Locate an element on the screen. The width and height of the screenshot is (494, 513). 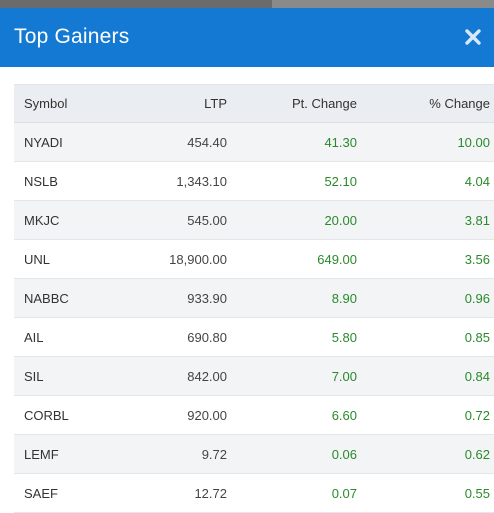
table-row: NABBC 933.90 8.90 0.96 is located at coordinates (254, 298).